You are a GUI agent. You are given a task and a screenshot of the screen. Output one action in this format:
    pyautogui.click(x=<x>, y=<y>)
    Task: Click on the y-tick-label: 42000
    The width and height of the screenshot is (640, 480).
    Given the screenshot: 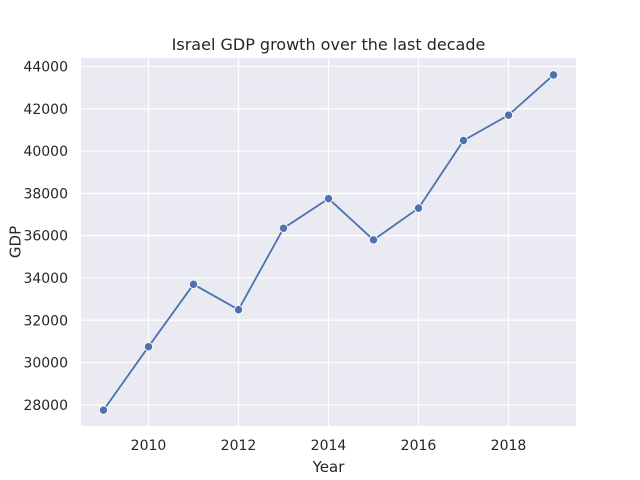 What is the action you would take?
    pyautogui.click(x=45, y=110)
    